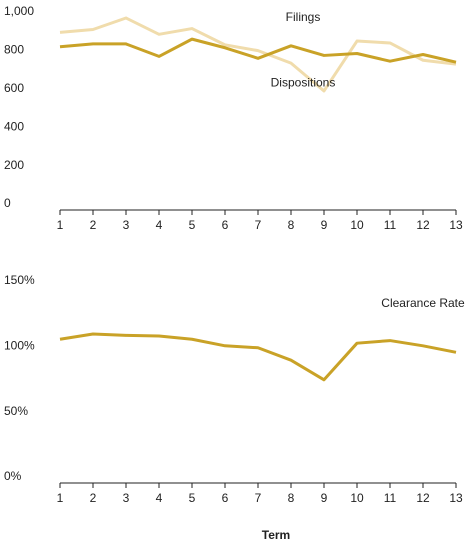 This screenshot has height=544, width=467. What do you see at coordinates (14, 126) in the screenshot?
I see `y-tick-label: 400` at bounding box center [14, 126].